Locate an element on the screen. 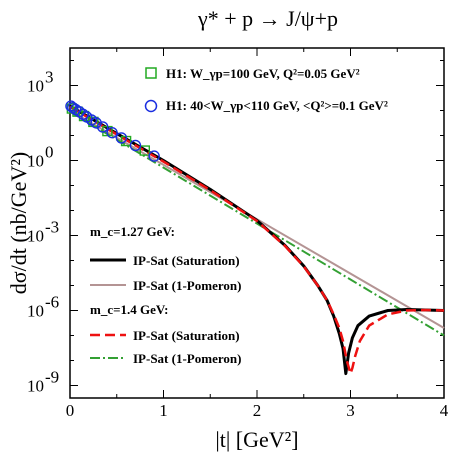 Image resolution: width=454 pixels, height=454 pixels. h1-square-point is located at coordinates (145, 150).